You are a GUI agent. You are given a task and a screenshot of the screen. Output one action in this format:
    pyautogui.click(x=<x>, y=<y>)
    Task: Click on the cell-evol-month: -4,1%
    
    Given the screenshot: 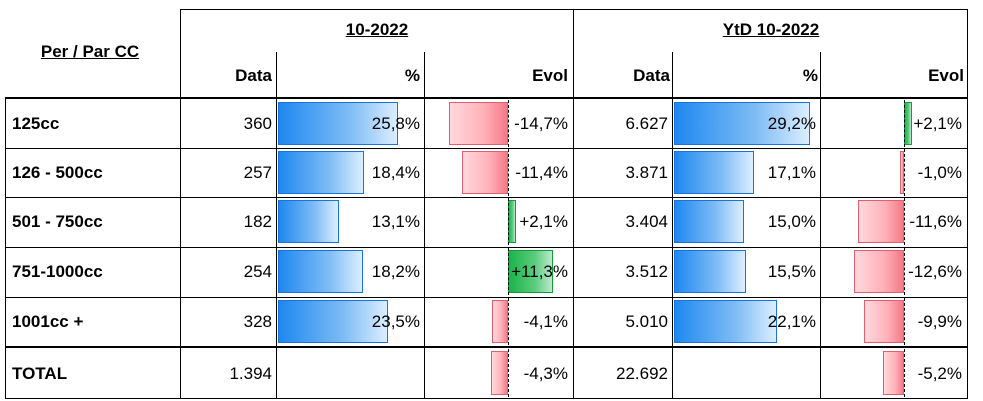 What is the action you would take?
    pyautogui.click(x=545, y=321)
    